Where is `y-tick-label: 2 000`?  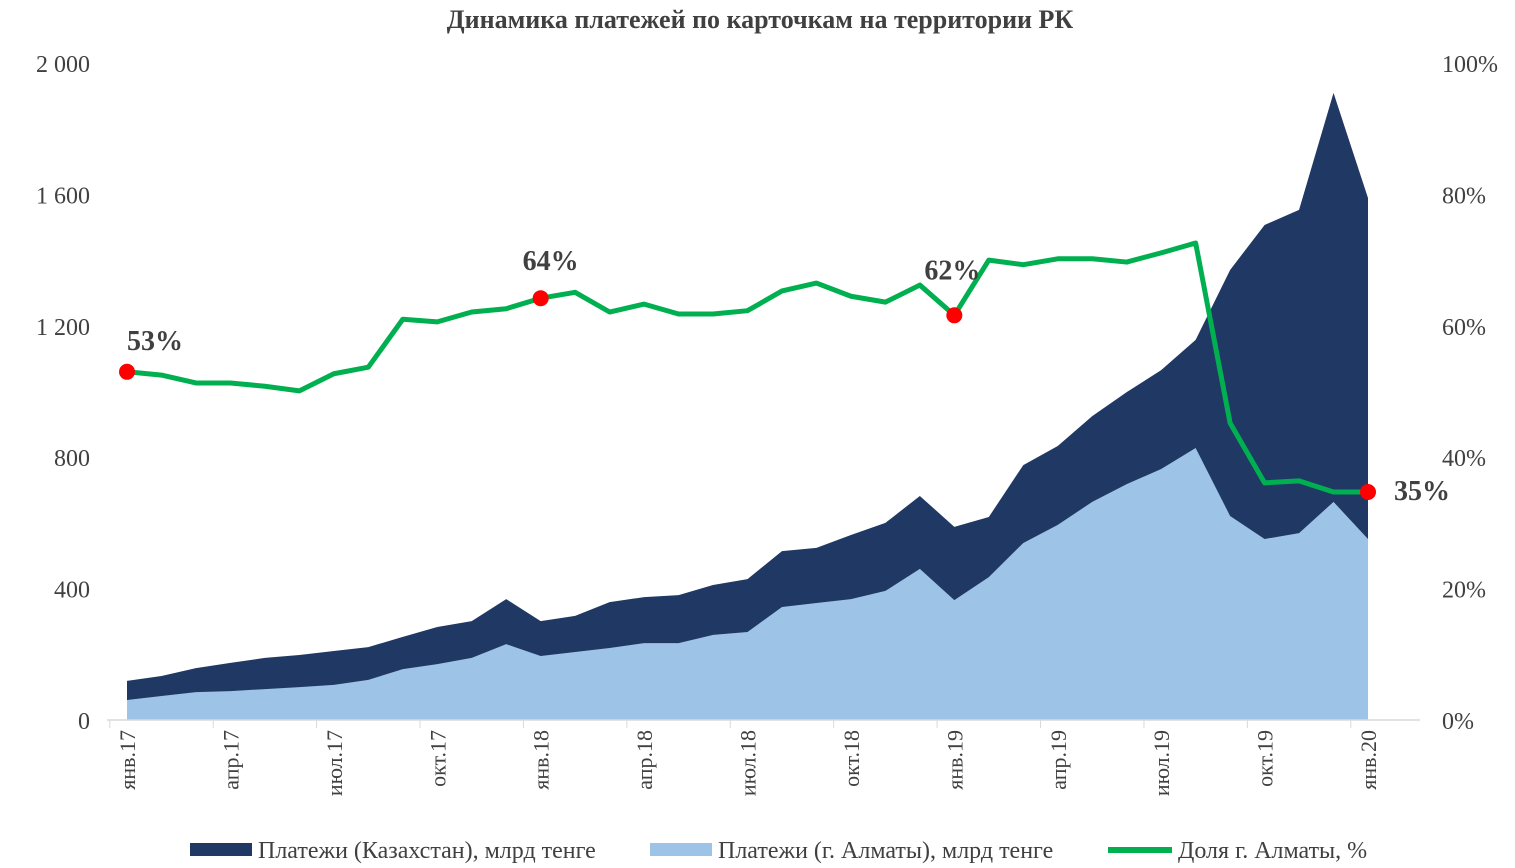 y-tick-label: 2 000 is located at coordinates (63, 65).